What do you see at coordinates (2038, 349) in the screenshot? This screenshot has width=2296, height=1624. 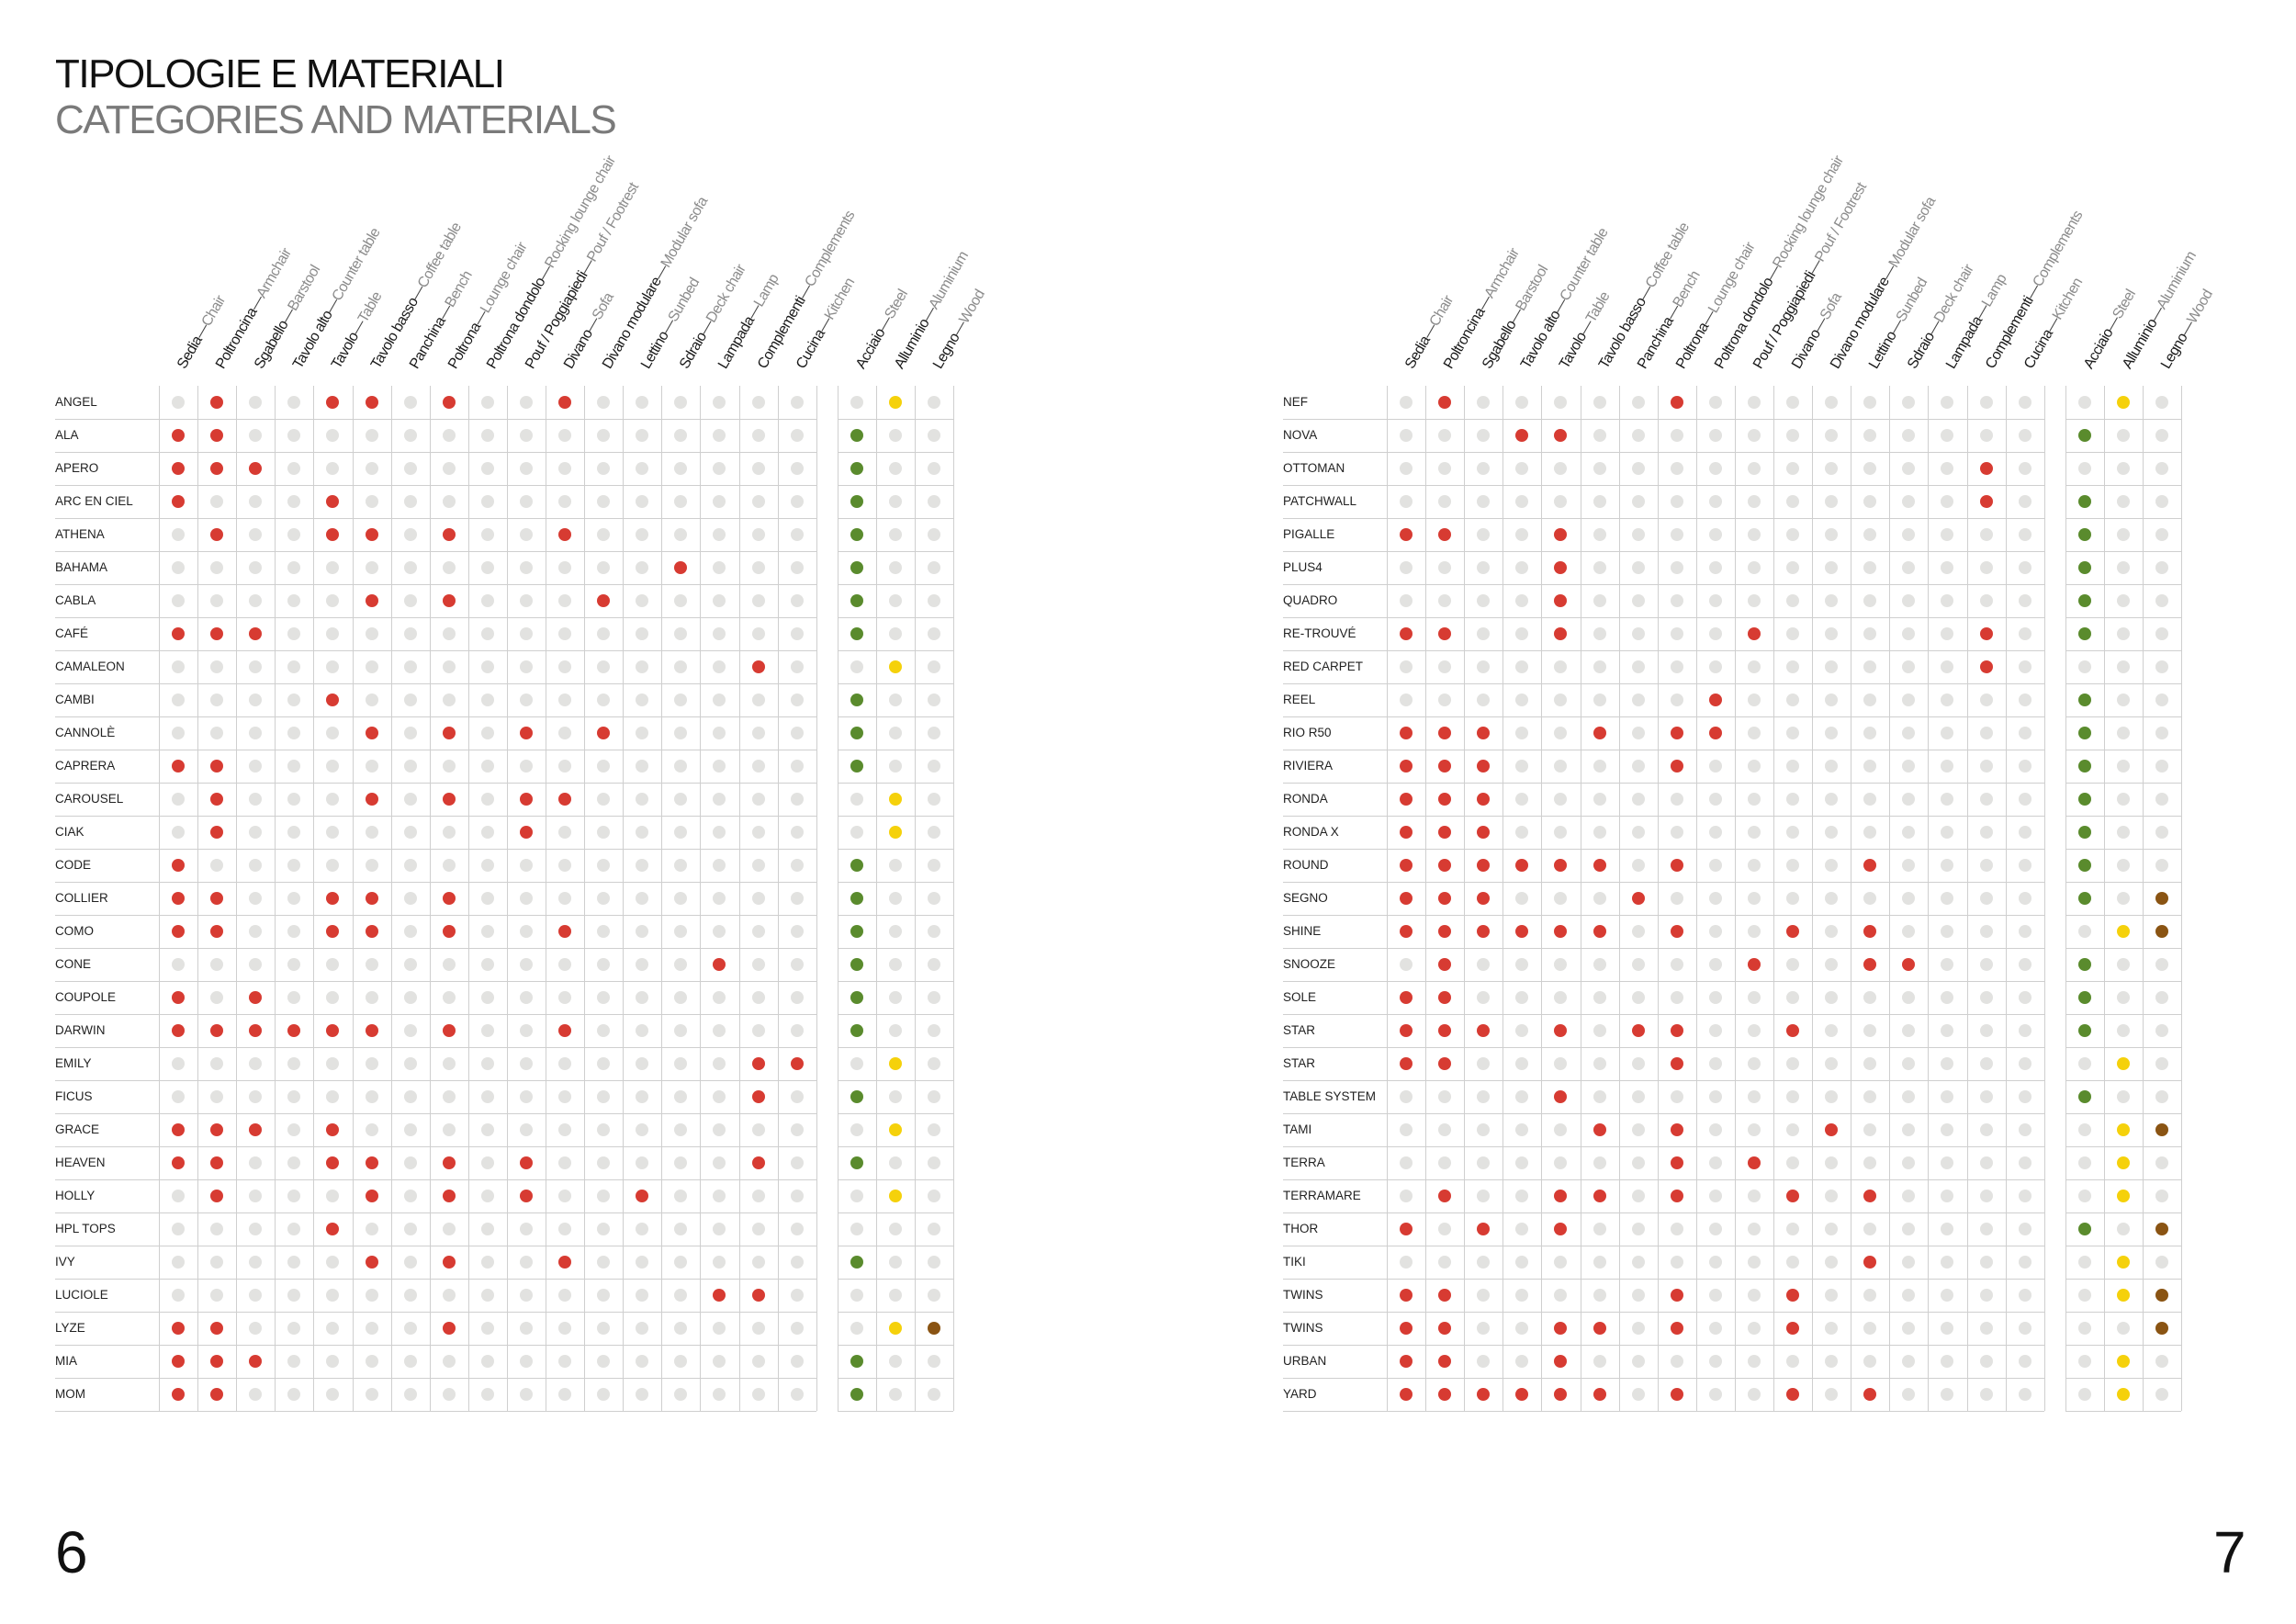 I see `category-header-it: Cucina` at bounding box center [2038, 349].